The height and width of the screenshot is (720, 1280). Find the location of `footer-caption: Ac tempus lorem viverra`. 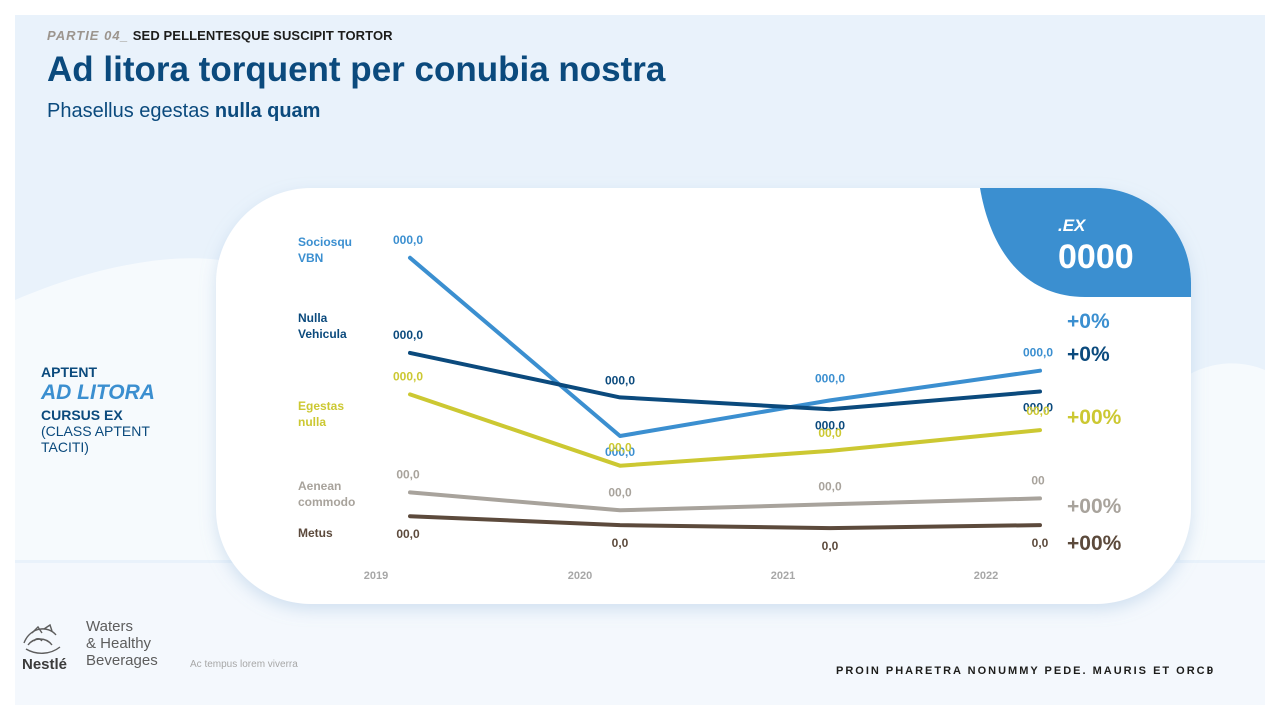

footer-caption: Ac tempus lorem viverra is located at coordinates (244, 664).